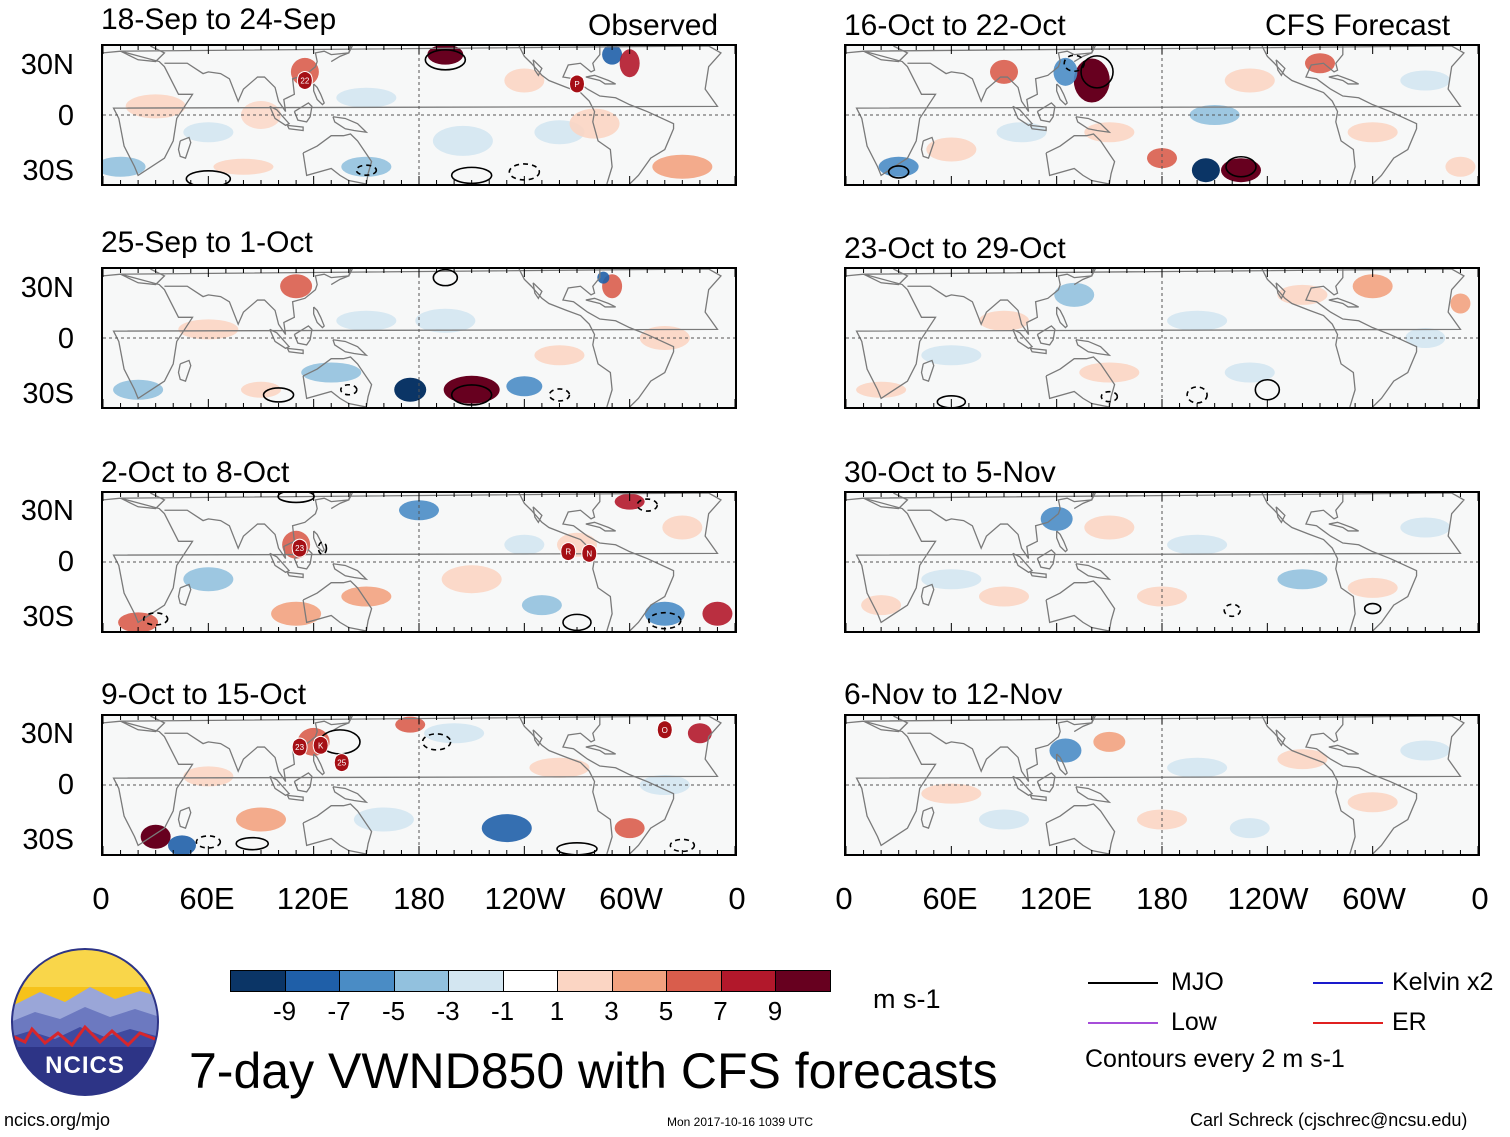  Describe the element at coordinates (1409, 1022) in the screenshot. I see `legend-label-er: ER` at that location.